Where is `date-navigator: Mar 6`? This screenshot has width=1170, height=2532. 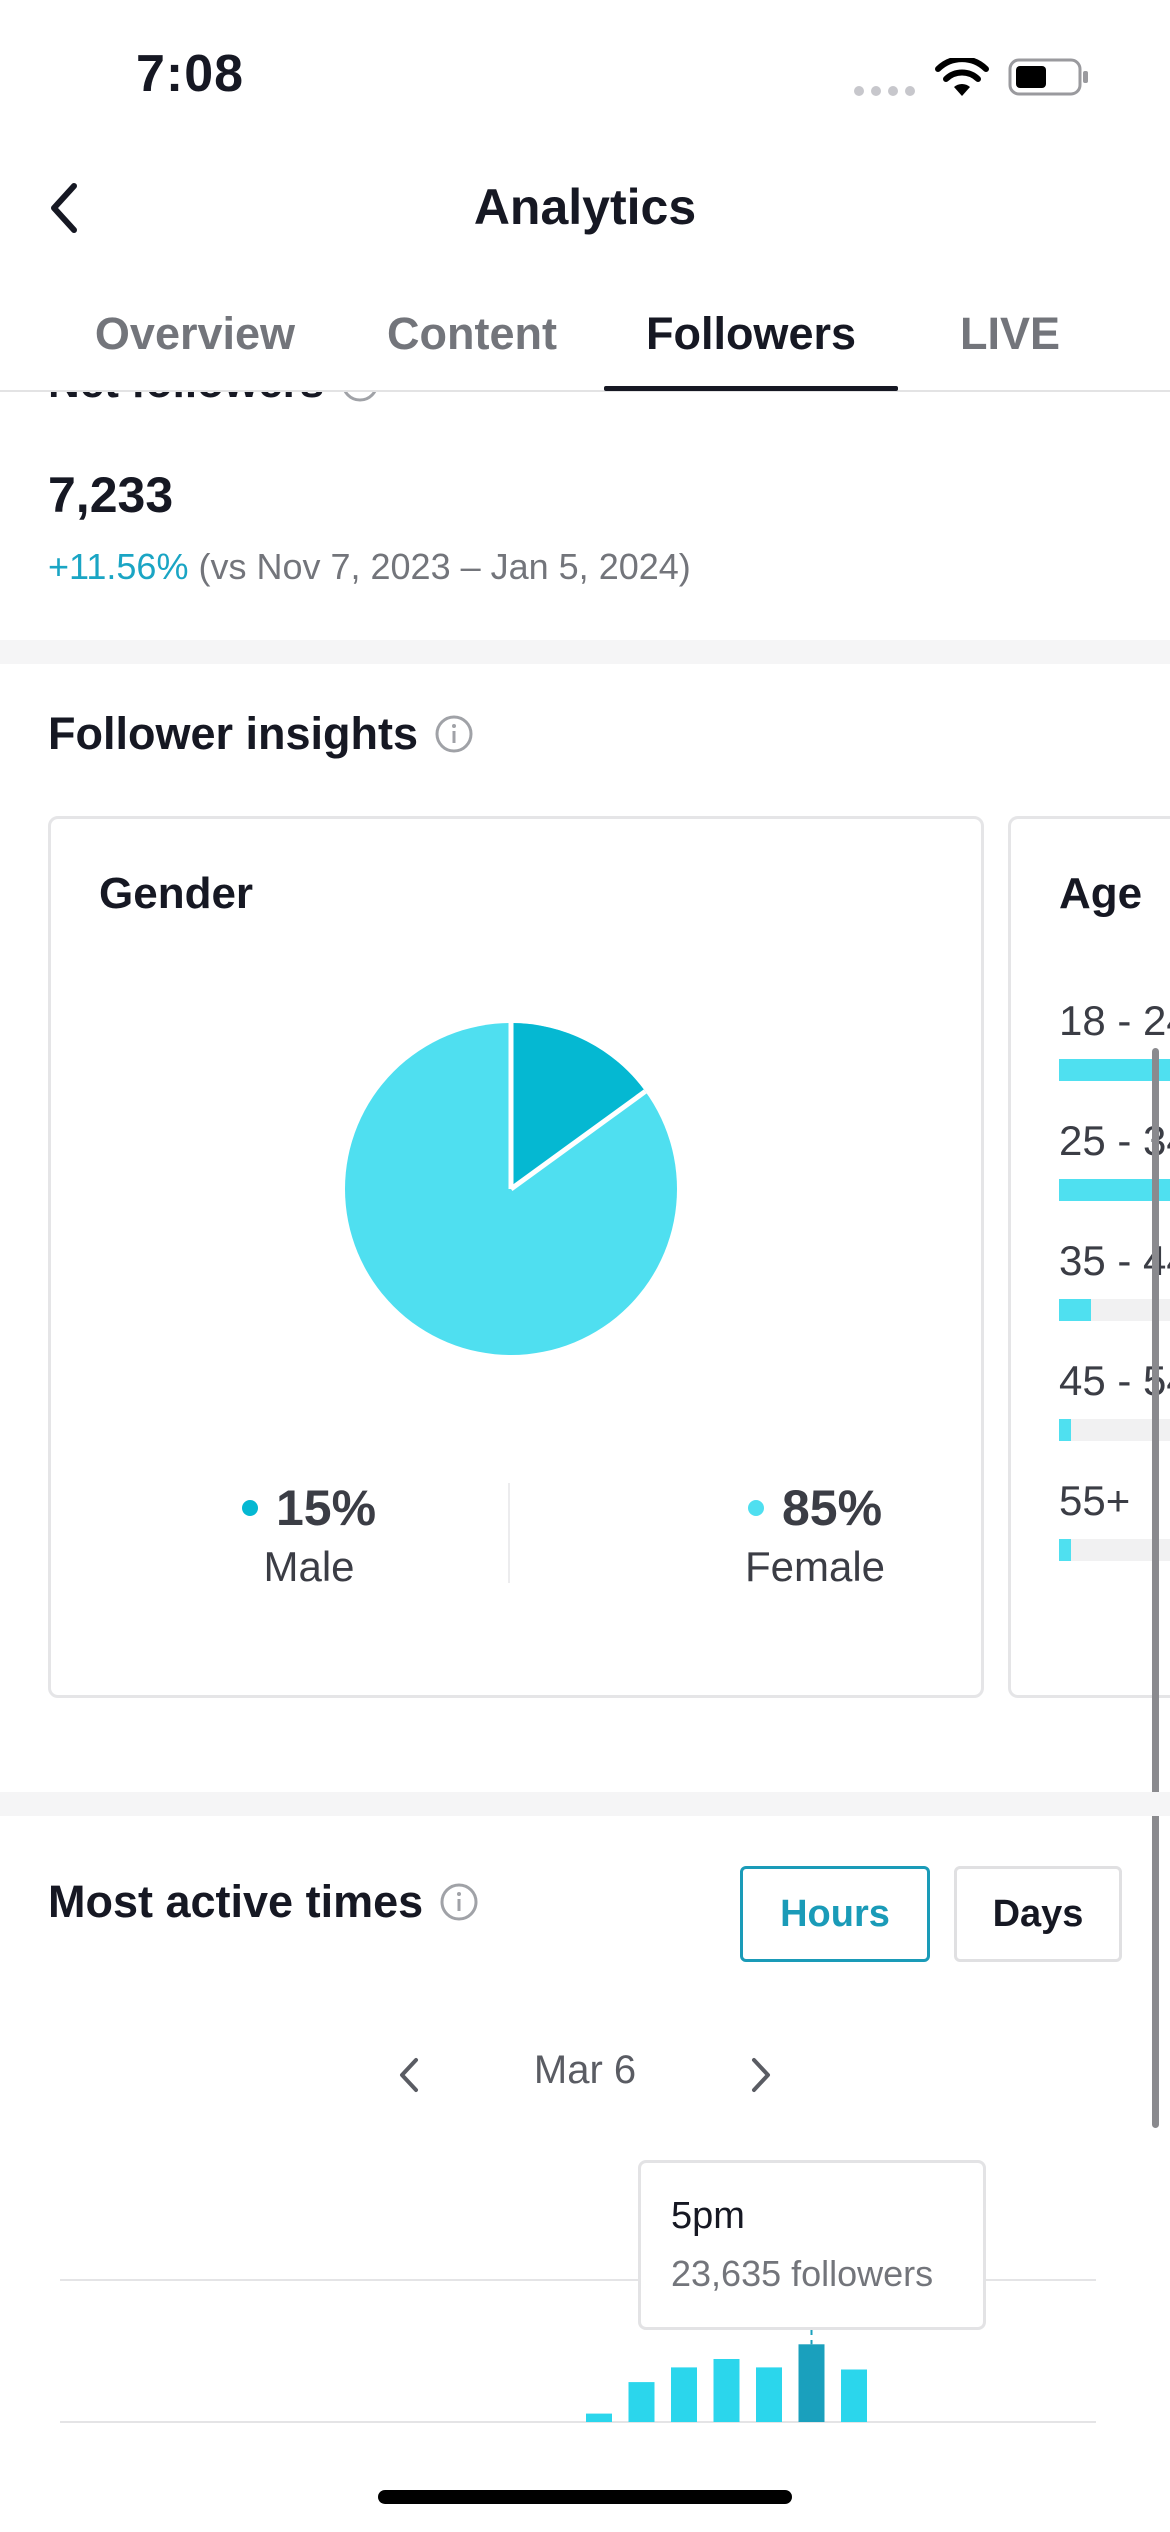
date-navigator: Mar 6 is located at coordinates (585, 2075).